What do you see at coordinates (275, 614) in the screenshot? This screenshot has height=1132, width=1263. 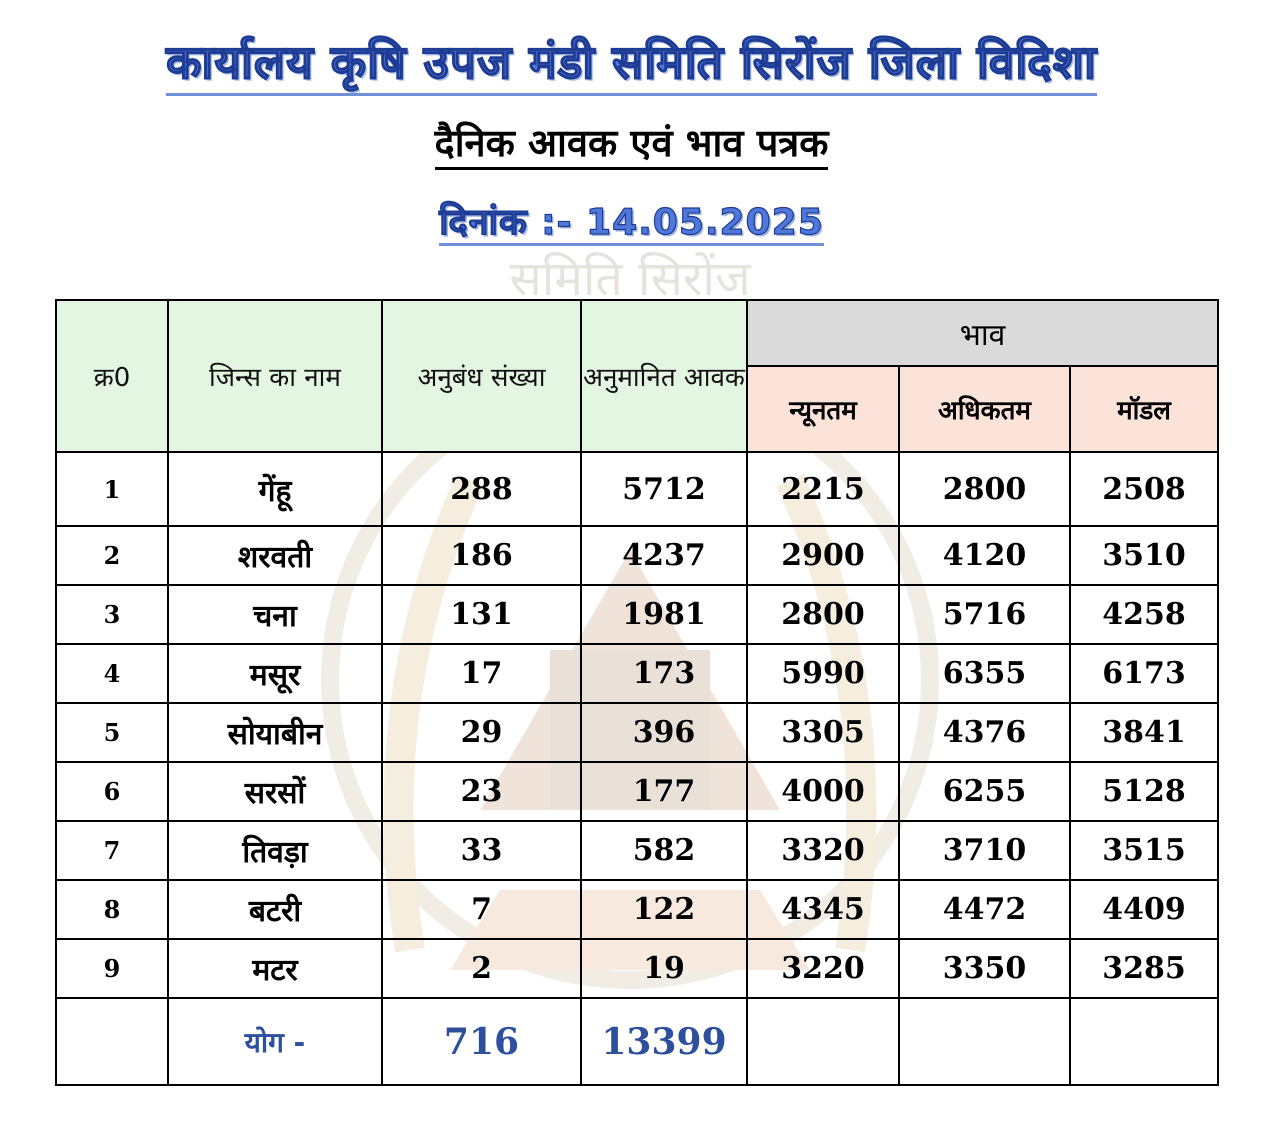 I see `cell-commodity: चना` at bounding box center [275, 614].